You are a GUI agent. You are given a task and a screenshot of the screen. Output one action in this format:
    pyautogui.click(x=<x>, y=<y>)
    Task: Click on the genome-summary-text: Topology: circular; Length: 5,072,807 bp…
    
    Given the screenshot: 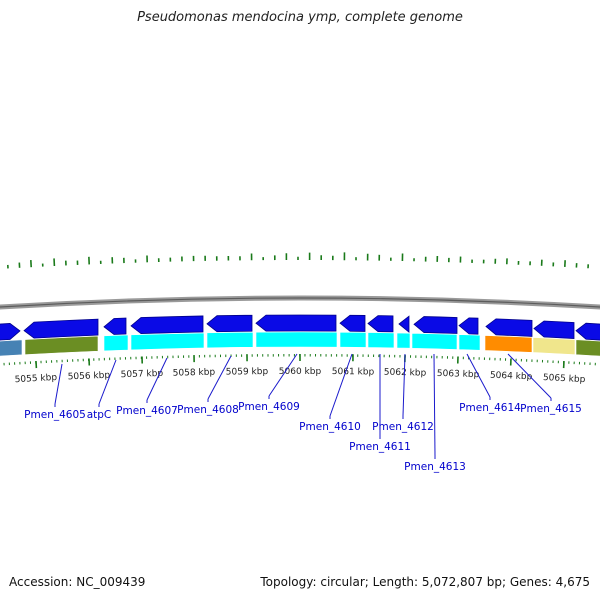 What is the action you would take?
    pyautogui.click(x=425, y=582)
    